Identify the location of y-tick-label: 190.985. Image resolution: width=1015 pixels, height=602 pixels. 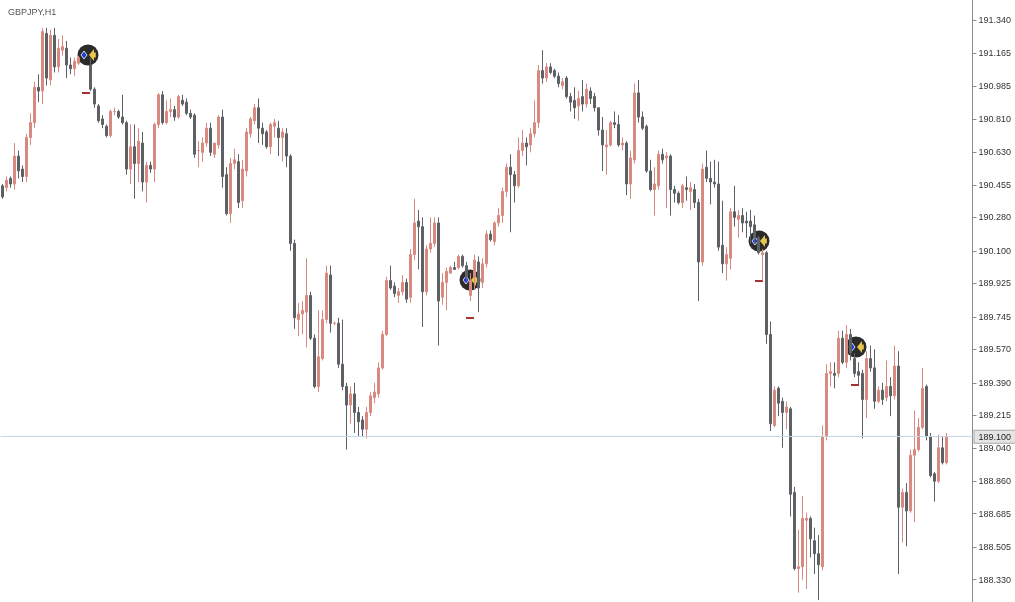
(995, 86).